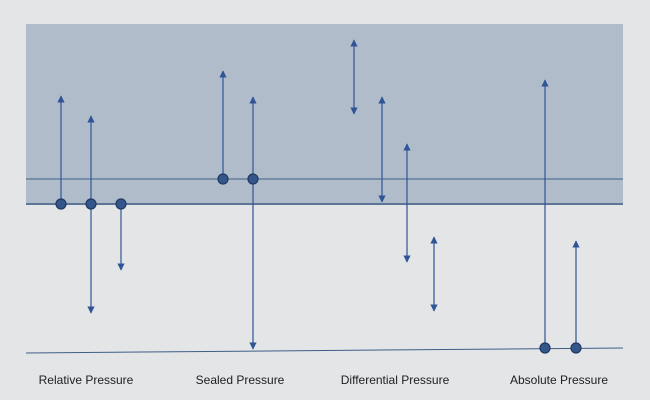 This screenshot has width=650, height=400. Describe the element at coordinates (395, 380) in the screenshot. I see `differential-pressure-caption: Differential Pressure` at that location.